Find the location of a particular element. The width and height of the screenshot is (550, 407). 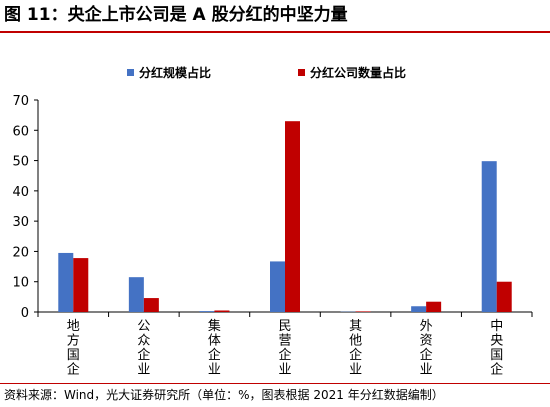

x-axis: 地方国企 公众企业 集体企业 民营企业 其他企业 外资企业 中央国企 is located at coordinates (285, 344).